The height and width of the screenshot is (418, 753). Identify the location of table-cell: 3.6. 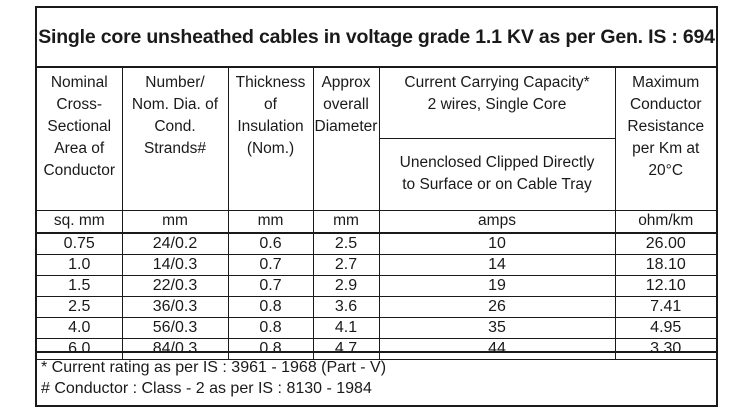
(346, 307).